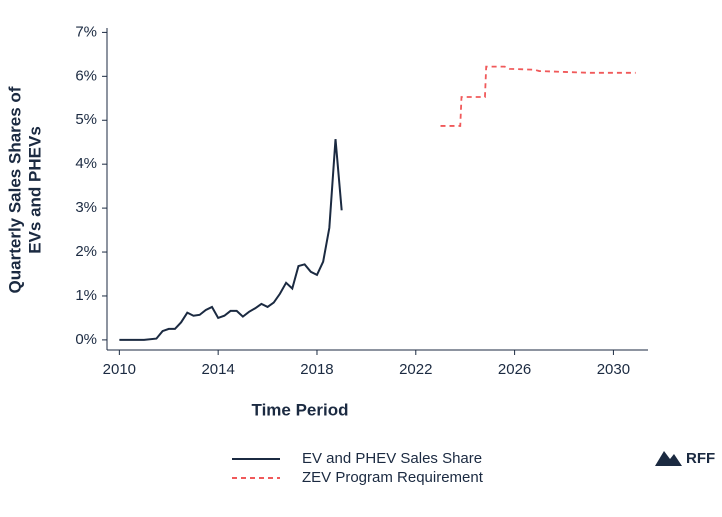 The width and height of the screenshot is (722, 517). What do you see at coordinates (86, 251) in the screenshot?
I see `y-tick-label: 2%` at bounding box center [86, 251].